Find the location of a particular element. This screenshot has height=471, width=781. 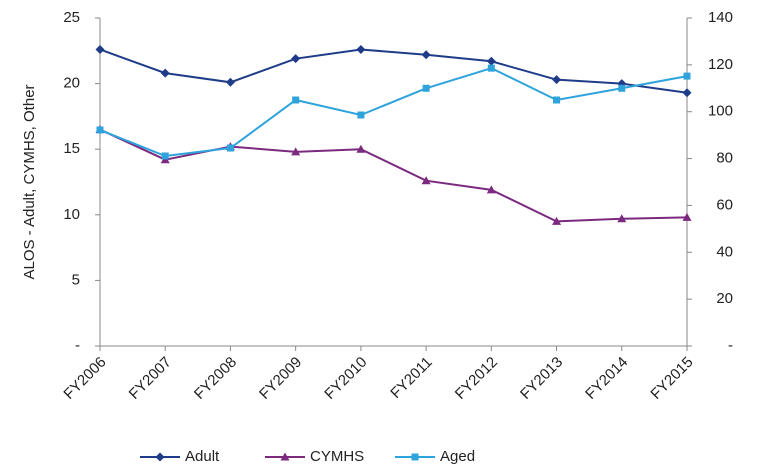

x-tick-label: FY2008 is located at coordinates (215, 378).